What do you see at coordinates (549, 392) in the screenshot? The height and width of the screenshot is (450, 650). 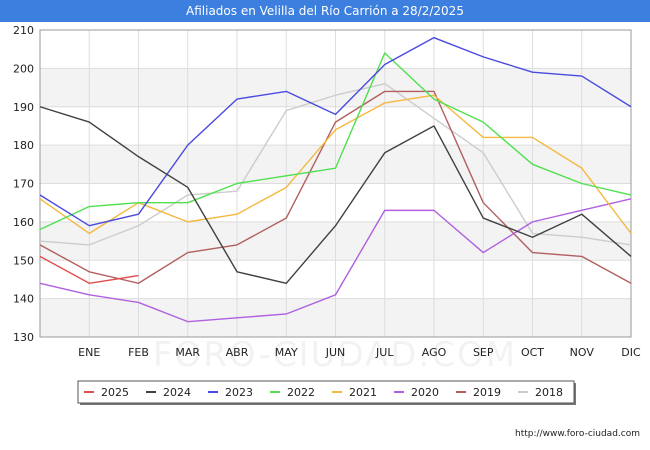 I see `legend-label-2018: 2018` at bounding box center [549, 392].